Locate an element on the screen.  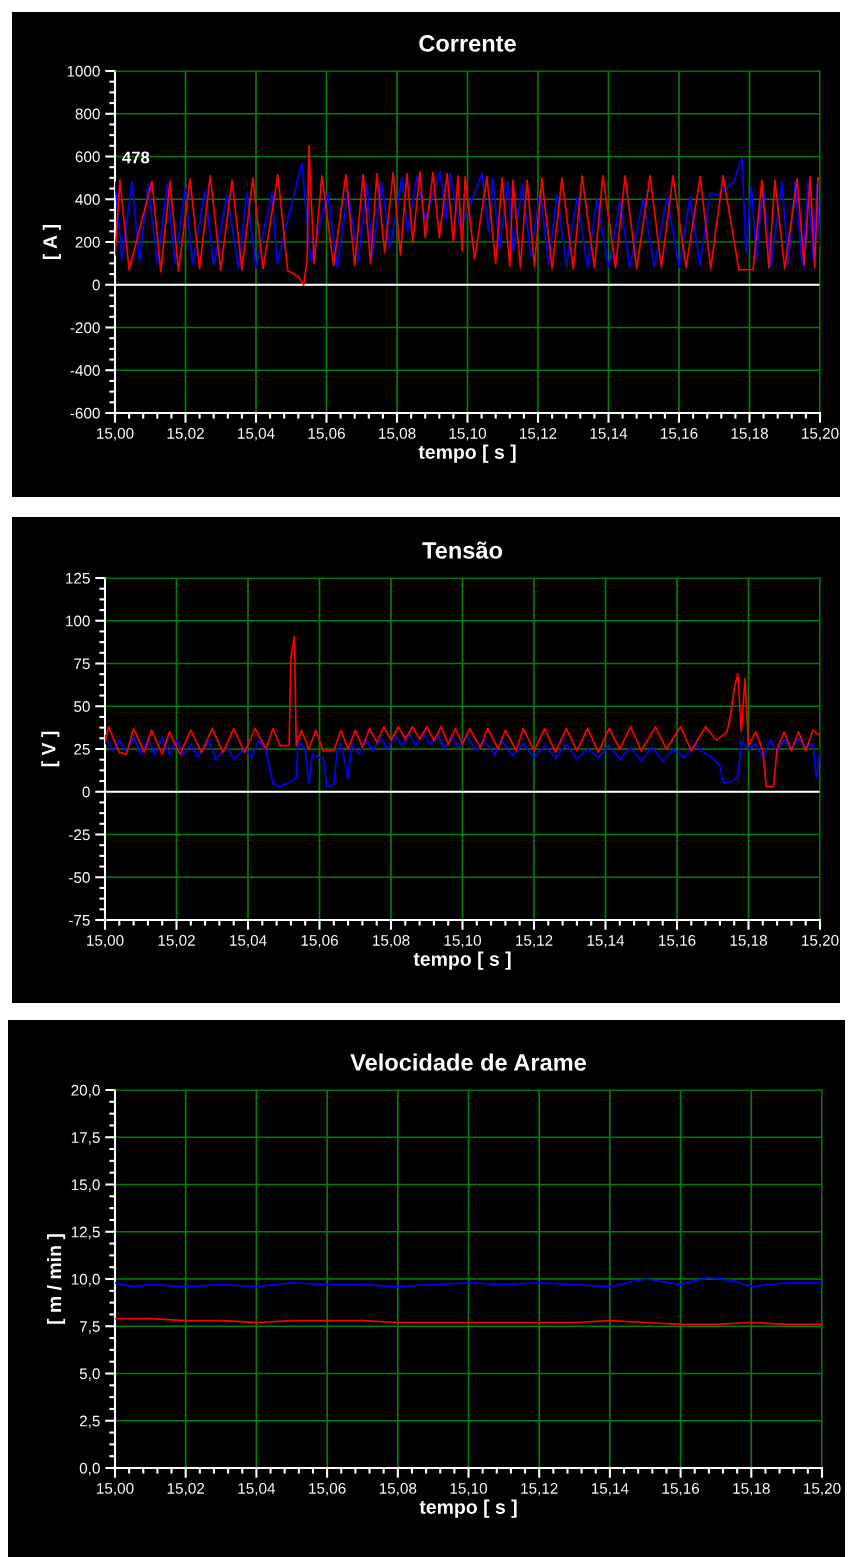
y-tick-label: 75 is located at coordinates (82, 664).